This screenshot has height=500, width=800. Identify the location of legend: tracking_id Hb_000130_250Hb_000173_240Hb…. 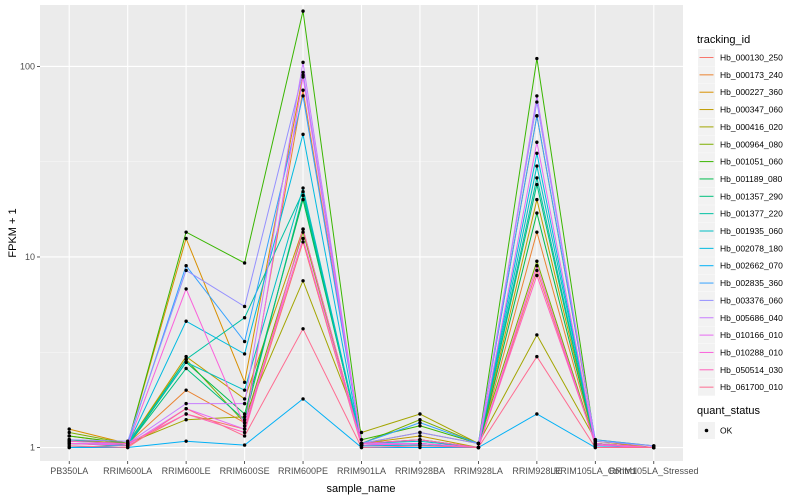
(740, 236).